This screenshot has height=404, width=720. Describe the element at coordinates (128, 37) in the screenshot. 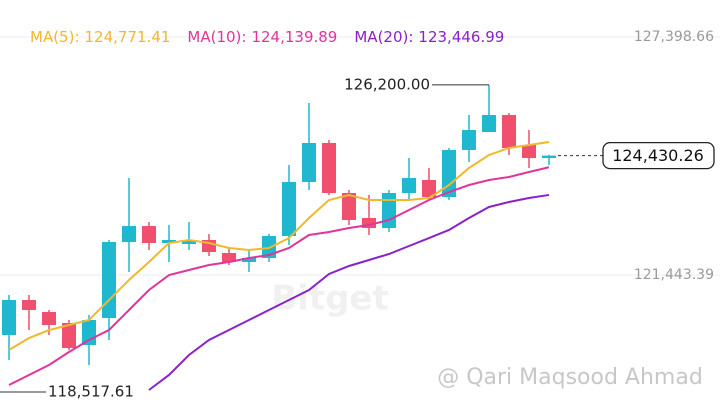

I see `legend-value: 124,771.41` at that location.